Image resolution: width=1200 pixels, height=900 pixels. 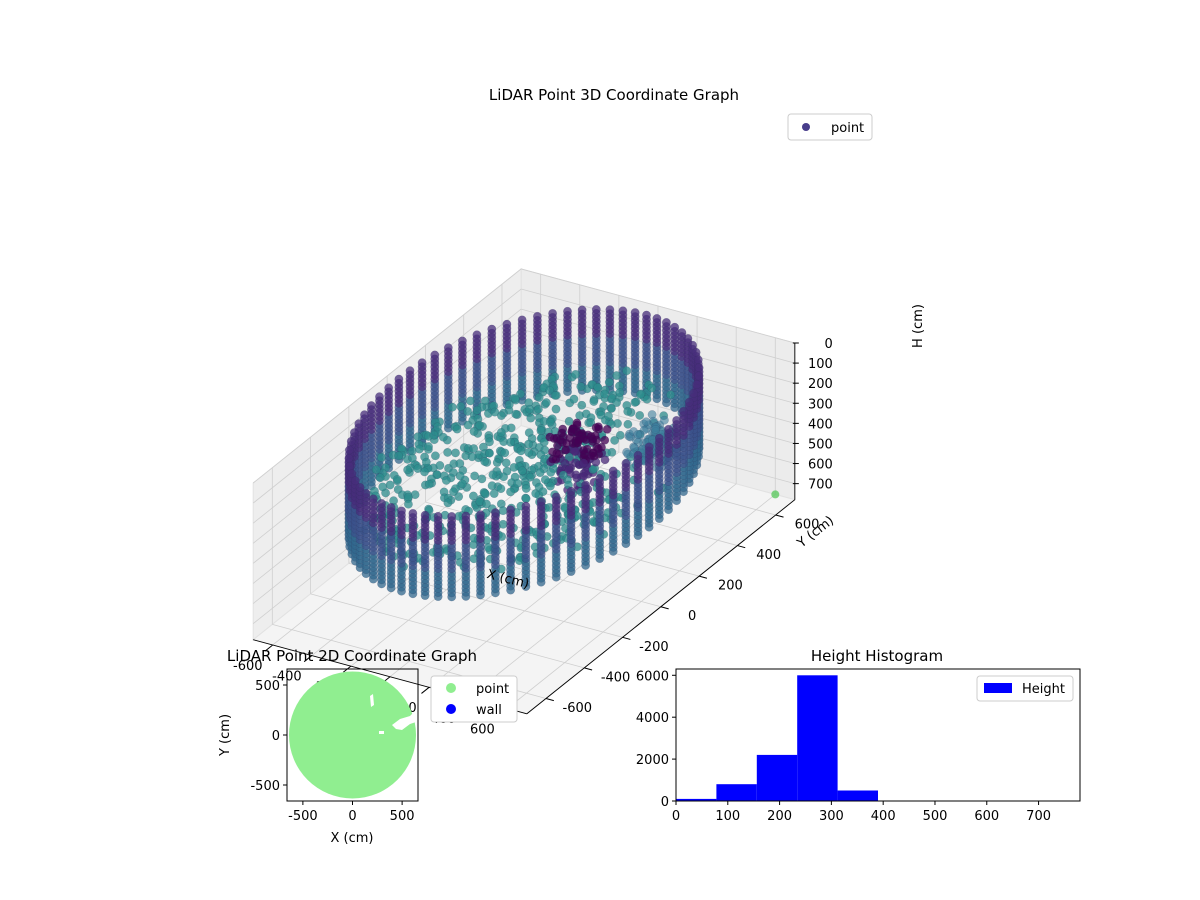 I want to click on histogram-title: Height Histogram, so click(x=877, y=656).